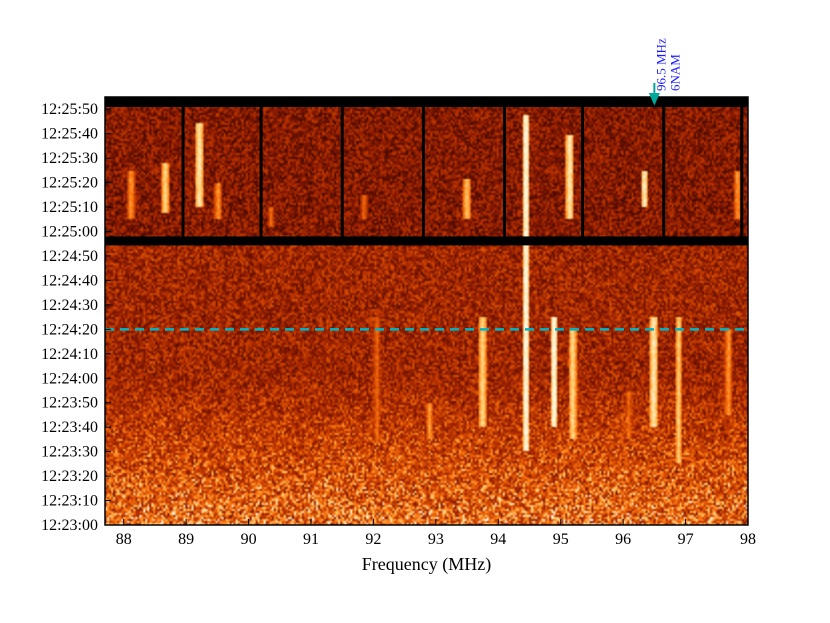 The height and width of the screenshot is (623, 830). I want to click on x-tick-label: 88, so click(124, 539).